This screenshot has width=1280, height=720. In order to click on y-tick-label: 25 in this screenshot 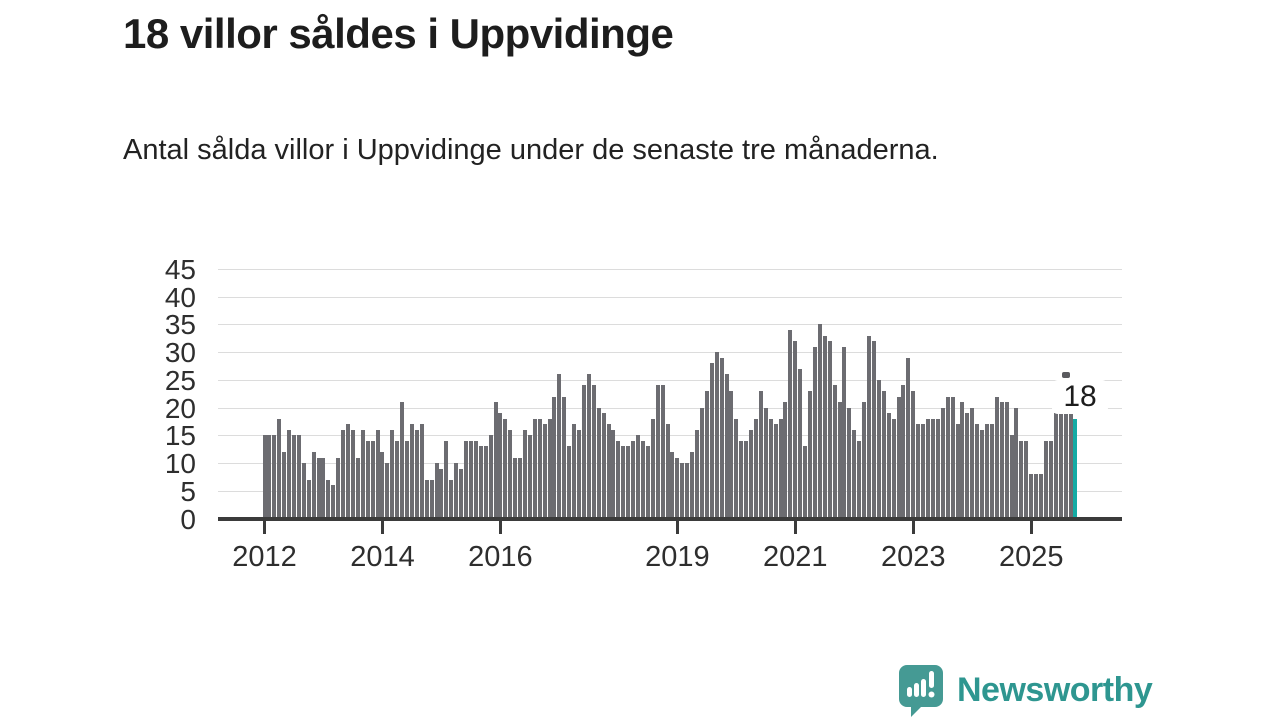, I will do `click(180, 380)`.